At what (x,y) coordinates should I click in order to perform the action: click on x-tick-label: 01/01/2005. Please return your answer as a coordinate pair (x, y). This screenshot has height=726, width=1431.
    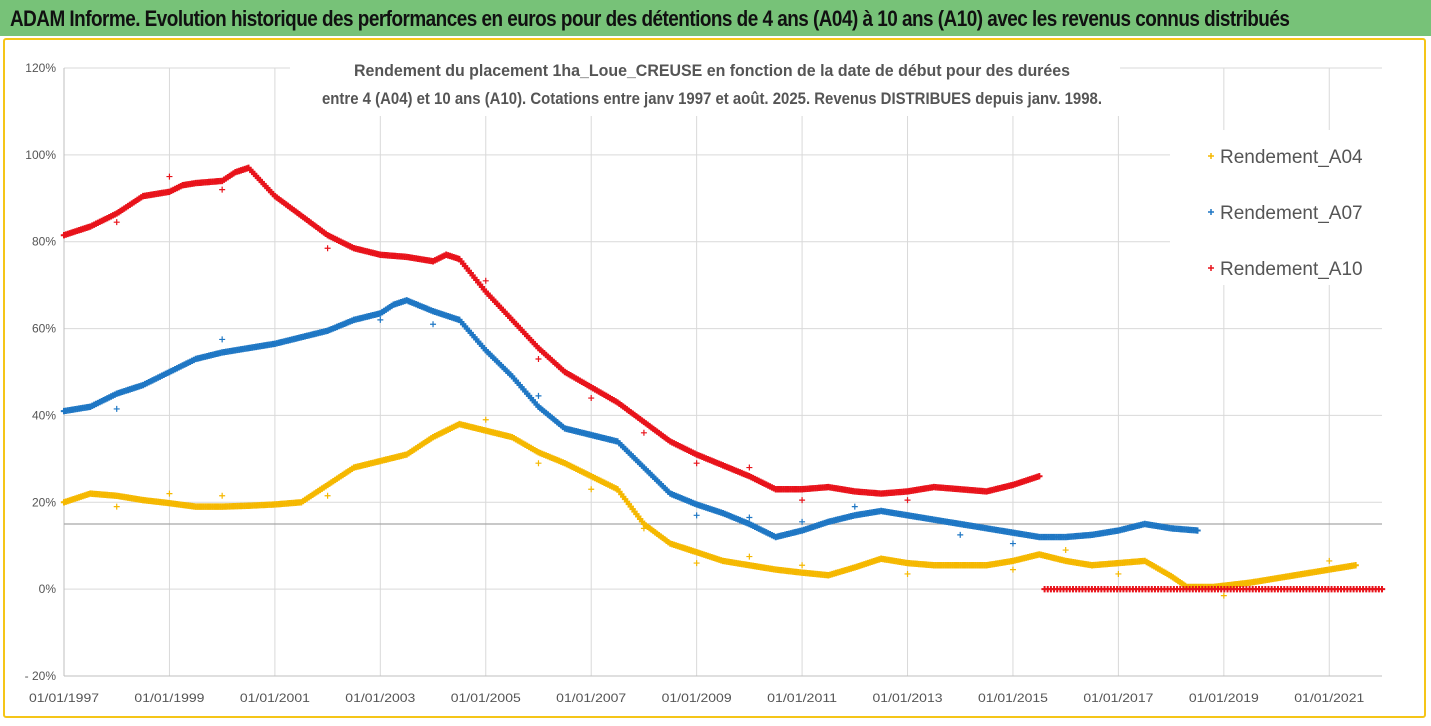
    Looking at the image, I should click on (486, 698).